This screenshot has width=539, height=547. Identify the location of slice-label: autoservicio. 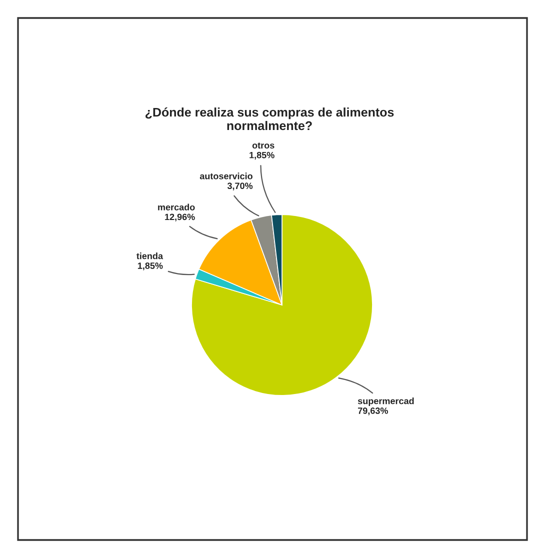
(226, 176).